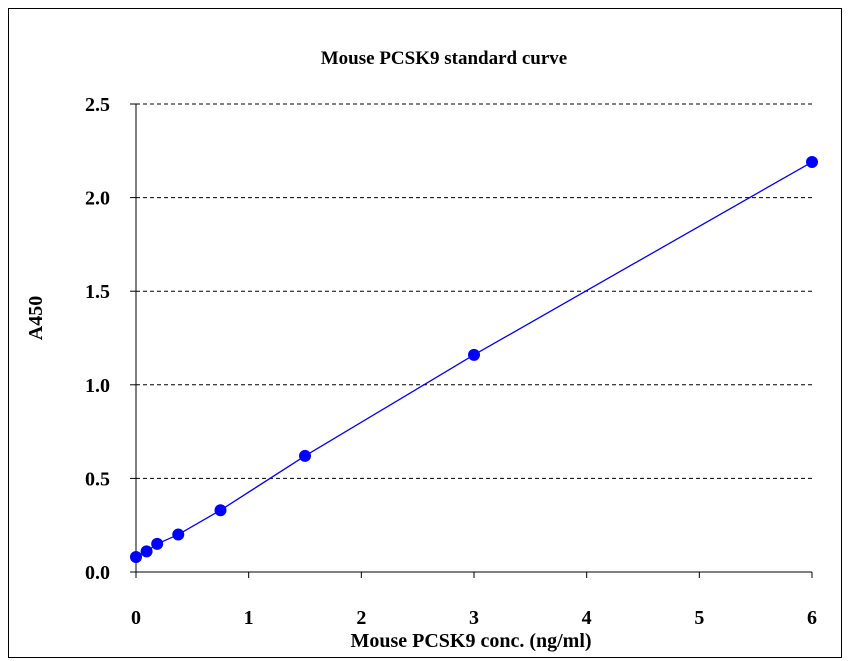 This screenshot has width=852, height=661. What do you see at coordinates (97, 339) in the screenshot?
I see `y-tick-labels: 0.0 0.5 1.0 1.5 2.0 2.5` at bounding box center [97, 339].